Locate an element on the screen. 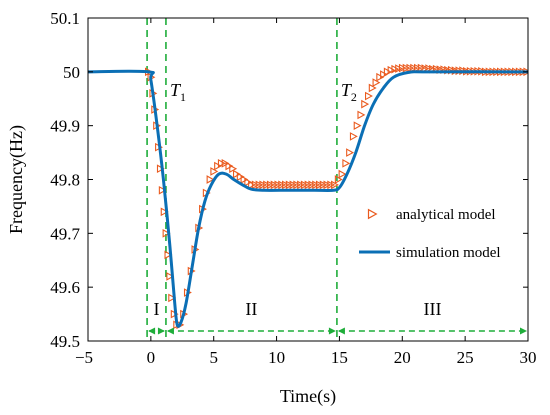 The height and width of the screenshot is (415, 550). legend-analytical-label: analytical model is located at coordinates (446, 215).